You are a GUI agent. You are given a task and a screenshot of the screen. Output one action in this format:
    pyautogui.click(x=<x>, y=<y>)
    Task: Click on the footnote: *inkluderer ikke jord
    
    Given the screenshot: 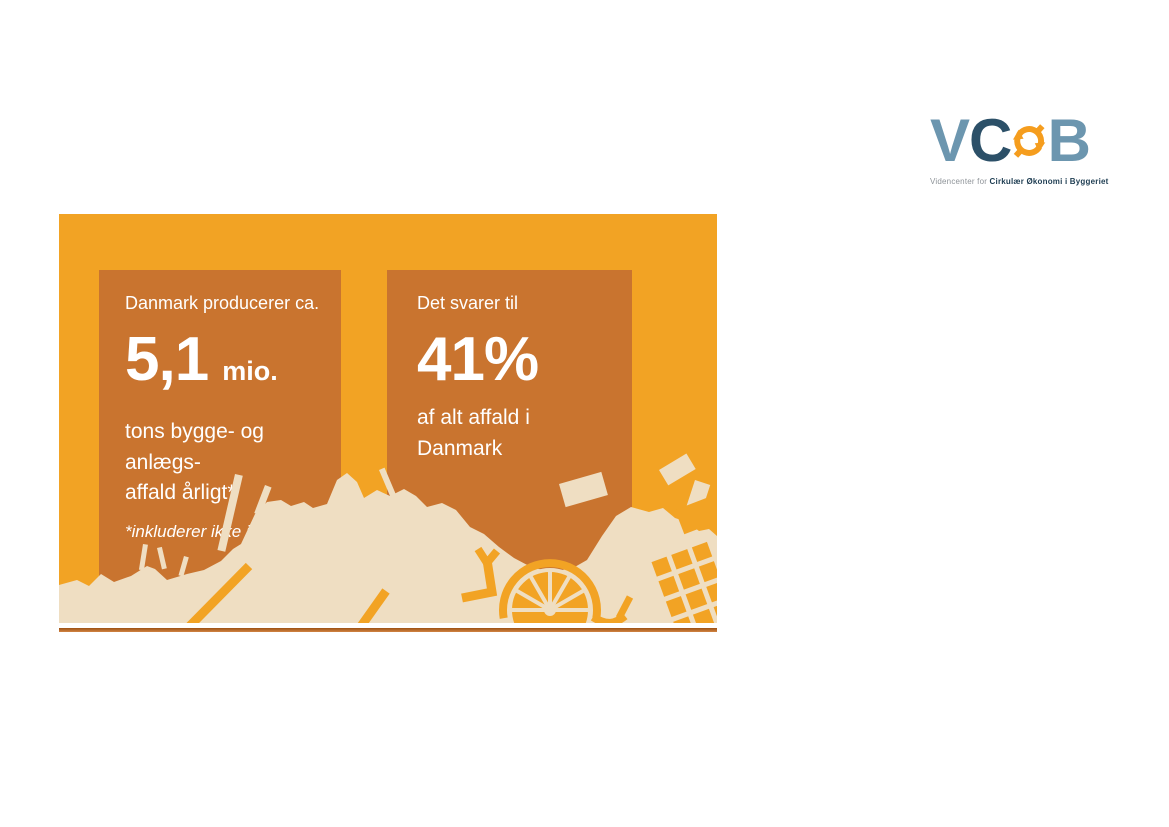 What is the action you would take?
    pyautogui.click(x=200, y=531)
    